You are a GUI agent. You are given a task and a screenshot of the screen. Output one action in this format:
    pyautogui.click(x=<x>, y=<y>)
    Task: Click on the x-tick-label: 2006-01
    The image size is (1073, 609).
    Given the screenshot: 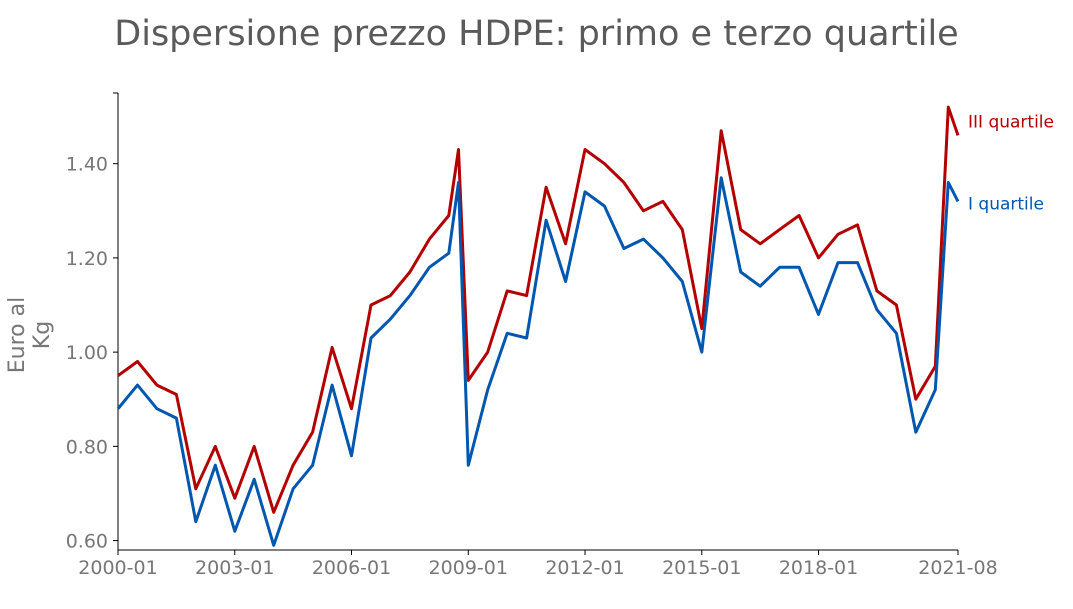 What is the action you would take?
    pyautogui.click(x=351, y=568)
    